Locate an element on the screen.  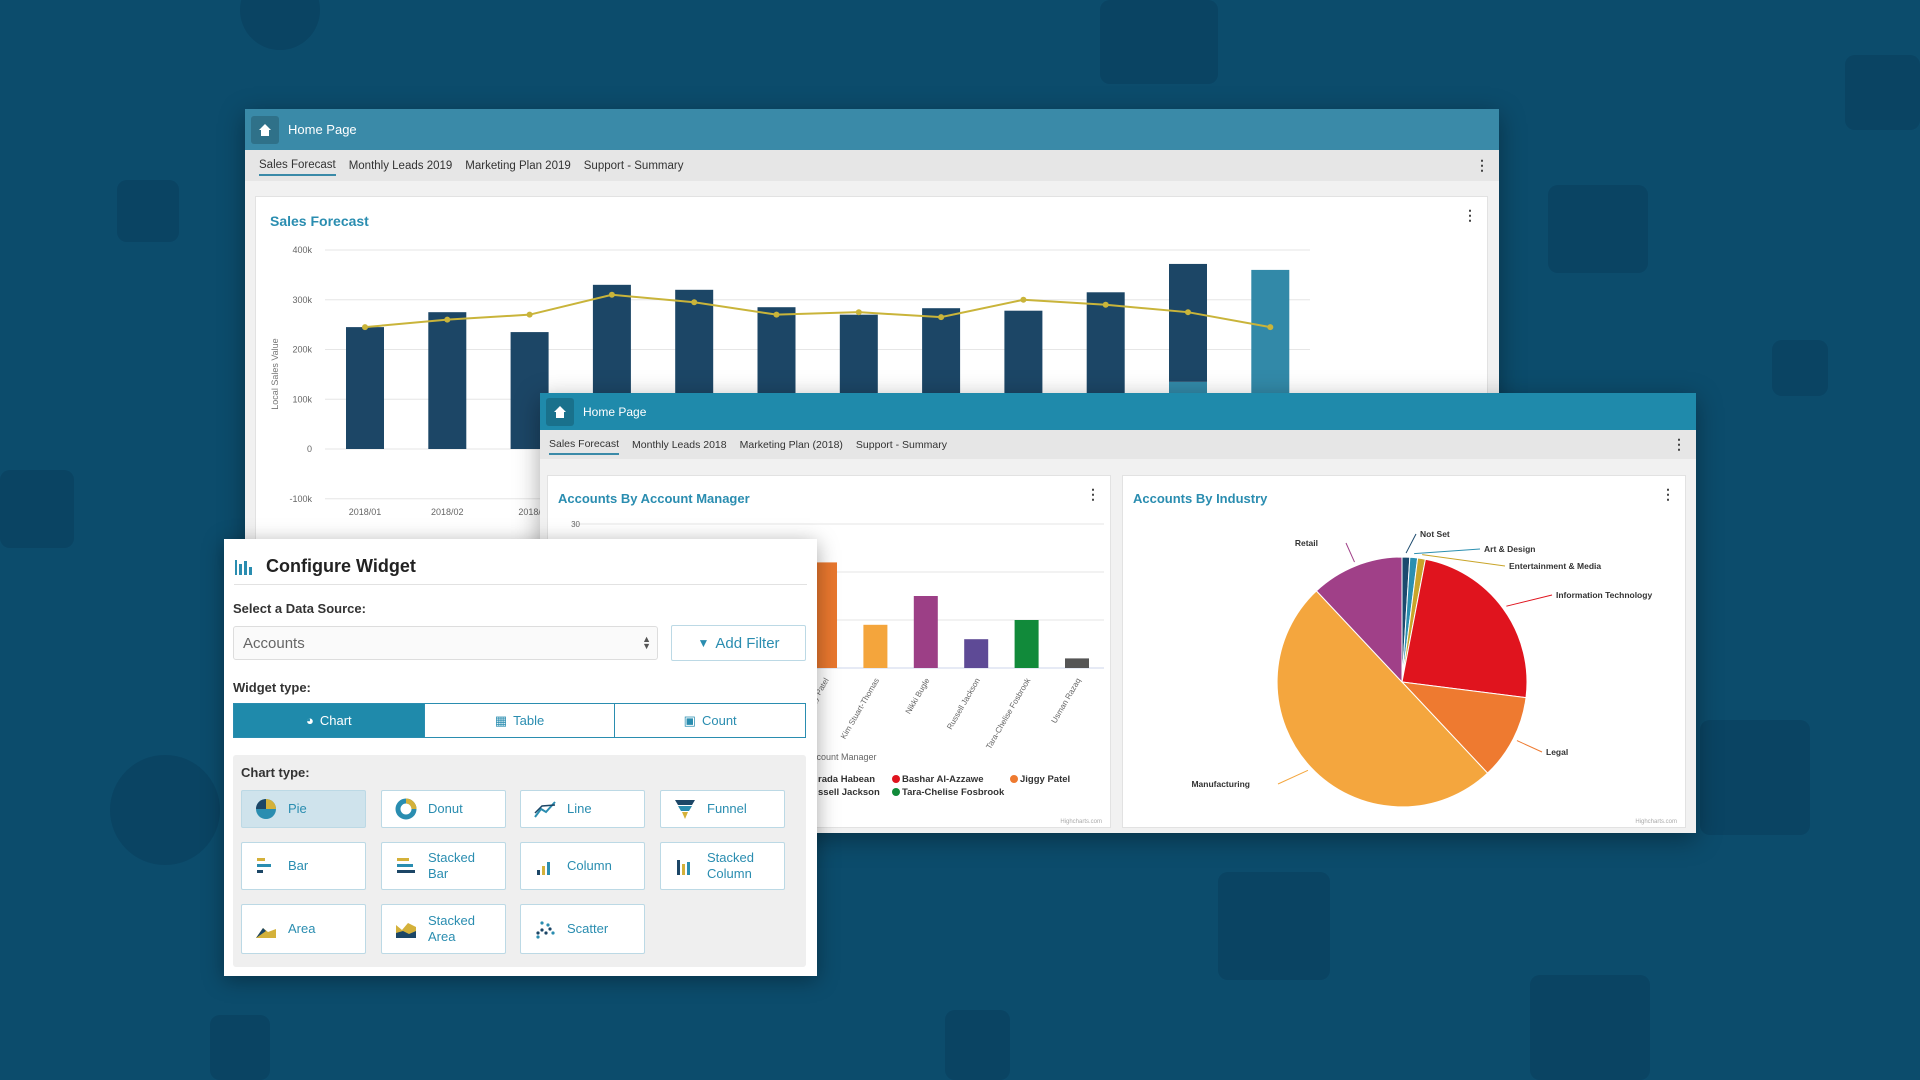
scatter-icon is located at coordinates (545, 930).